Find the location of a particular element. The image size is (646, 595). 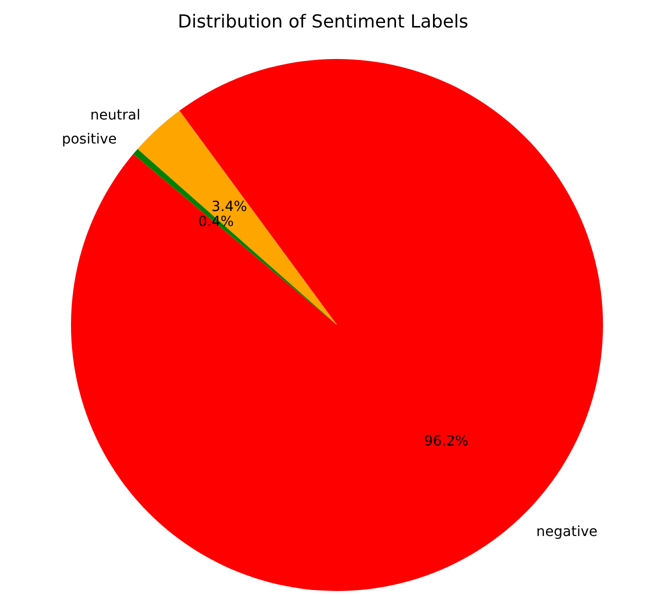

slice-label: positive is located at coordinates (89, 140).